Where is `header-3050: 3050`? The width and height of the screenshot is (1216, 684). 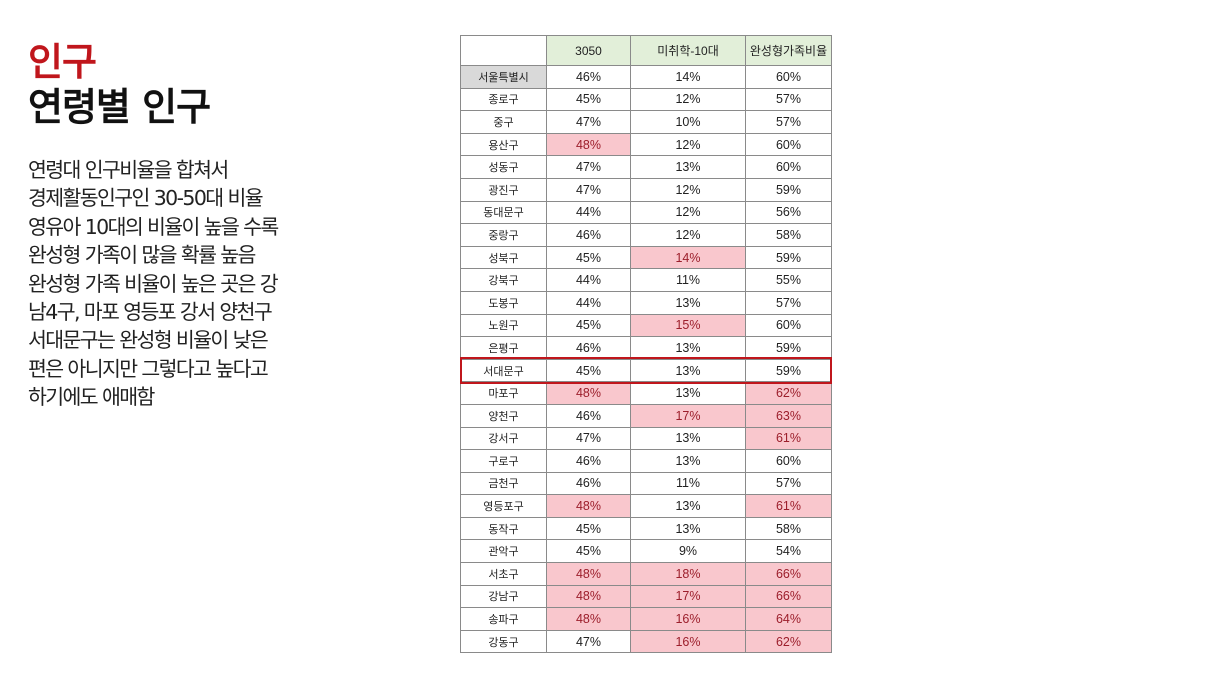 header-3050: 3050 is located at coordinates (588, 50).